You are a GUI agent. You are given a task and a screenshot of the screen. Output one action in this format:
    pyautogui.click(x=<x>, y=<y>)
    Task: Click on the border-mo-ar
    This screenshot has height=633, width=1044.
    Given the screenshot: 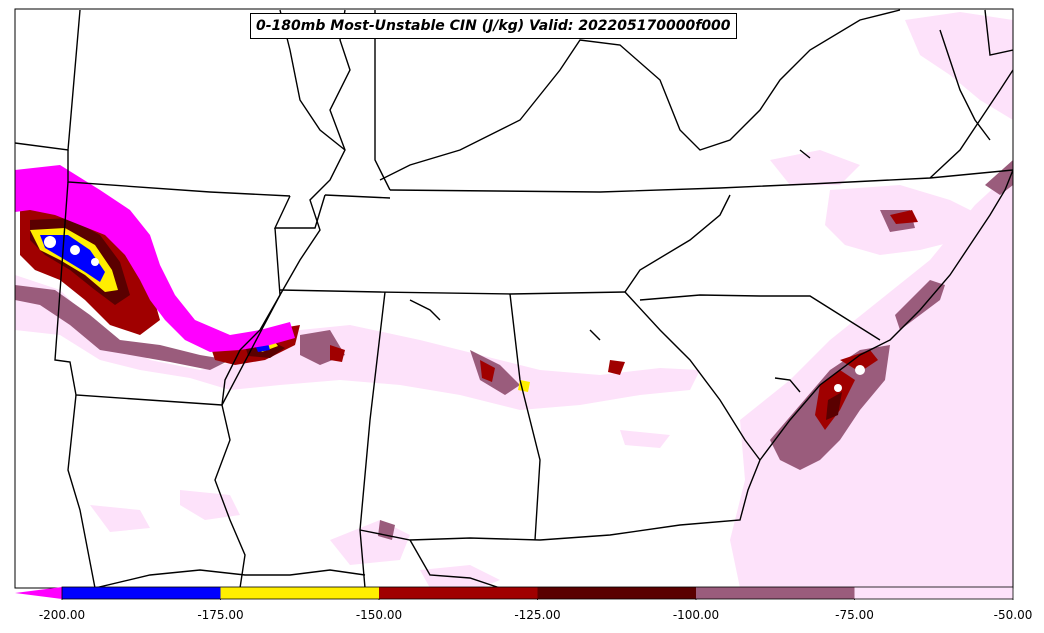 What is the action you would take?
    pyautogui.click(x=299, y=211)
    